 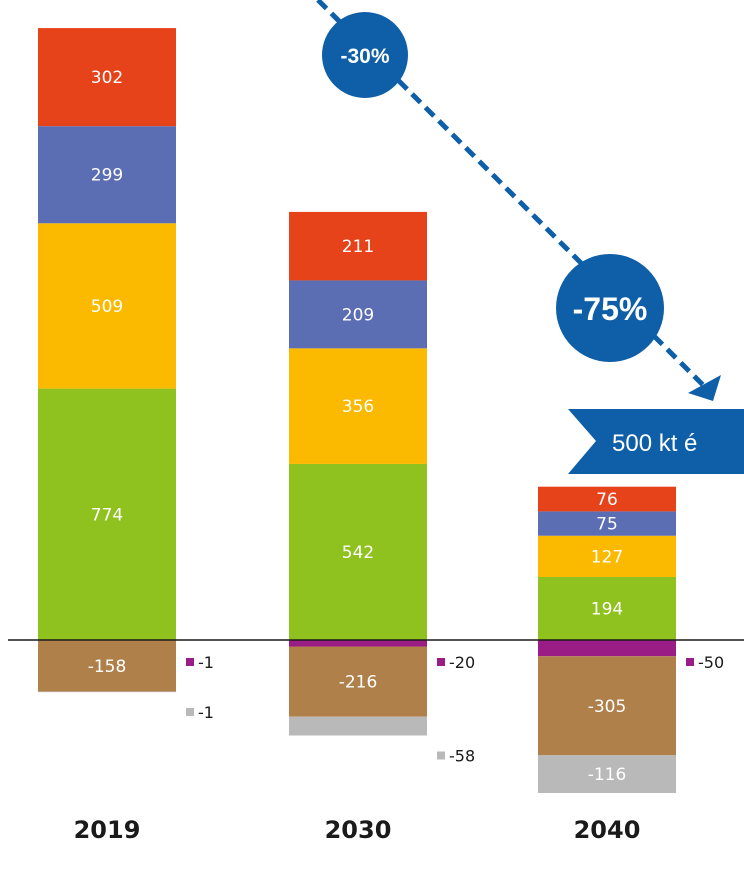 I want to click on segment-label-green-2030: 542, so click(x=358, y=553).